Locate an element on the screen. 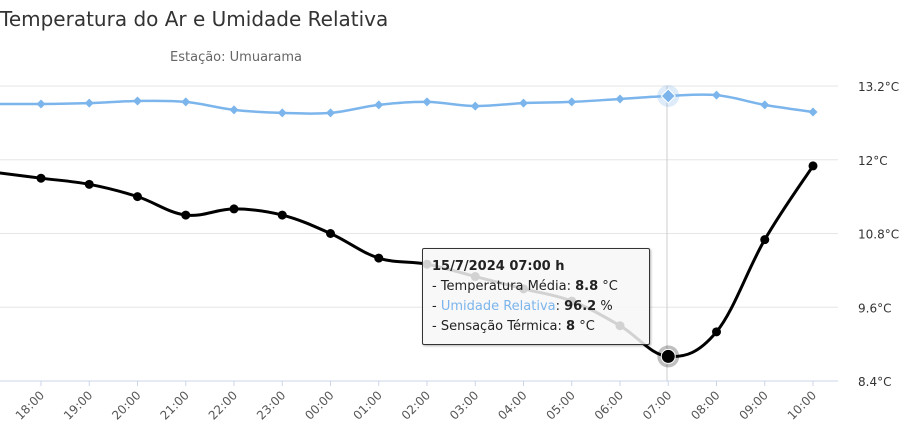  tooltip-row-temp: - Temperatura Média: 8.8 °C is located at coordinates (525, 286).